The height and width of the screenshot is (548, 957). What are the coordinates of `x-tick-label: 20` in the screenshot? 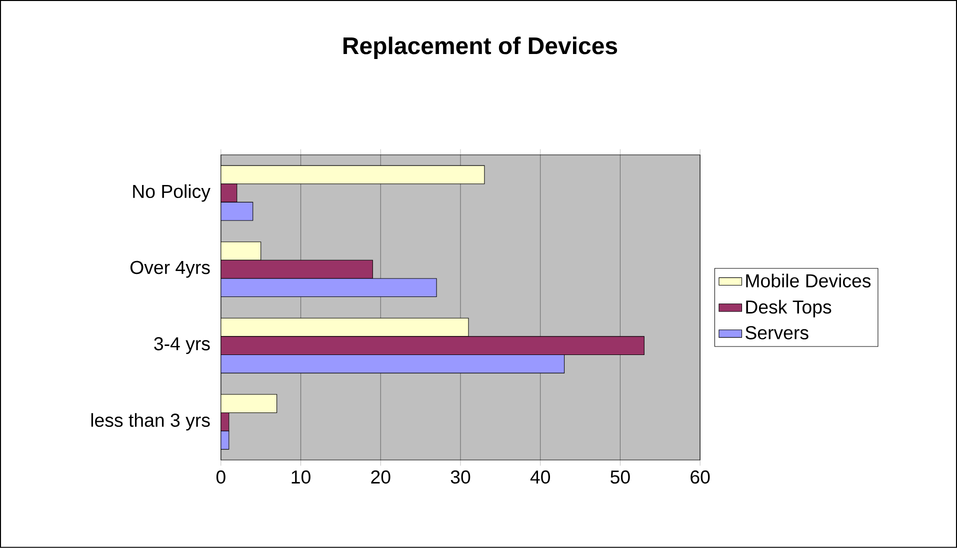 It's located at (380, 477).